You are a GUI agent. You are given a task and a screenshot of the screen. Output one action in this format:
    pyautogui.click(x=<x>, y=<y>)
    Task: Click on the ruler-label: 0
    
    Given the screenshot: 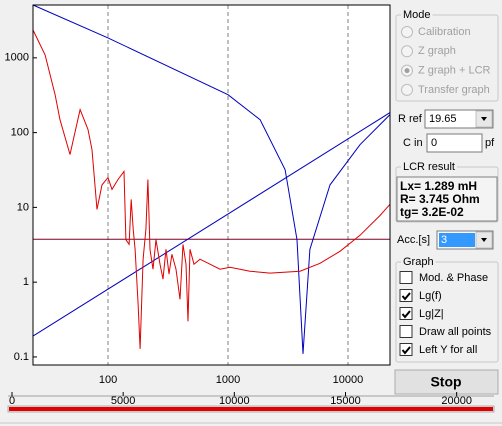 What is the action you would take?
    pyautogui.click(x=12, y=401)
    